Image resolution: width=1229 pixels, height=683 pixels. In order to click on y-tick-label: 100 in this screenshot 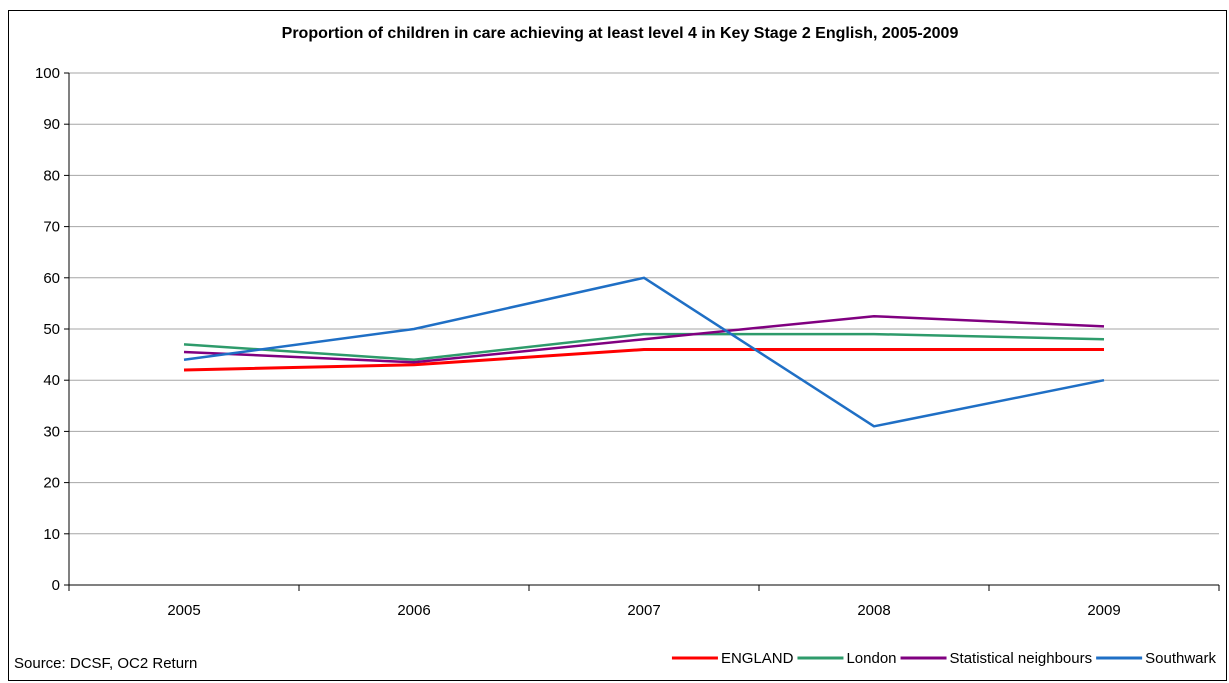, I will do `click(47, 73)`.